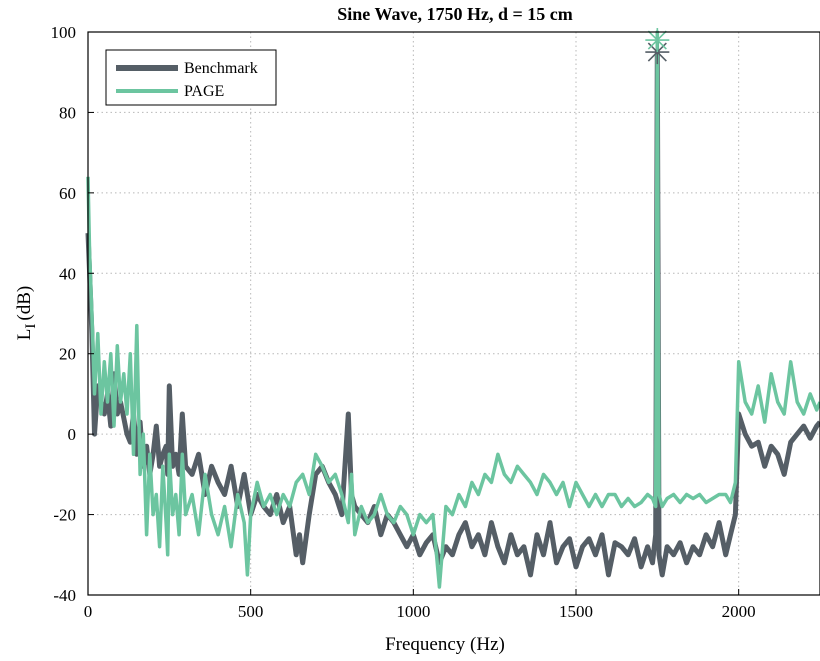  I want to click on legend-label-benchmark: Benchmark, so click(221, 68).